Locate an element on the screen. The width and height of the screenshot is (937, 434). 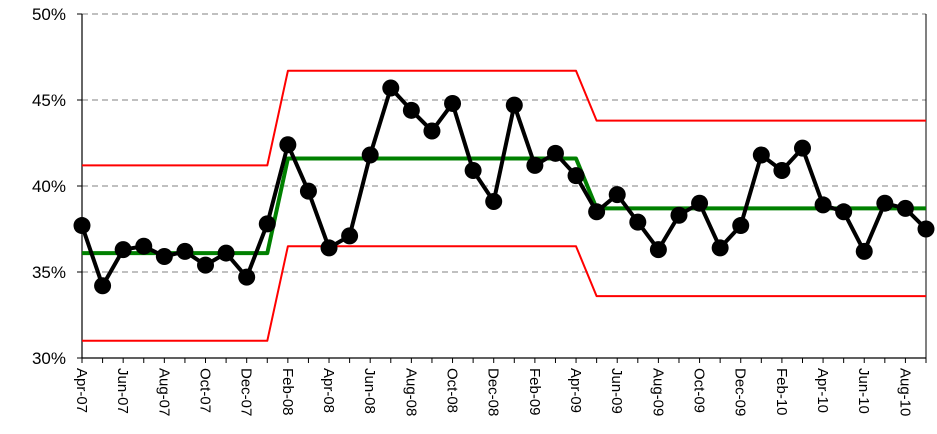
x-tick-label: Aug-07 is located at coordinates (163, 392).